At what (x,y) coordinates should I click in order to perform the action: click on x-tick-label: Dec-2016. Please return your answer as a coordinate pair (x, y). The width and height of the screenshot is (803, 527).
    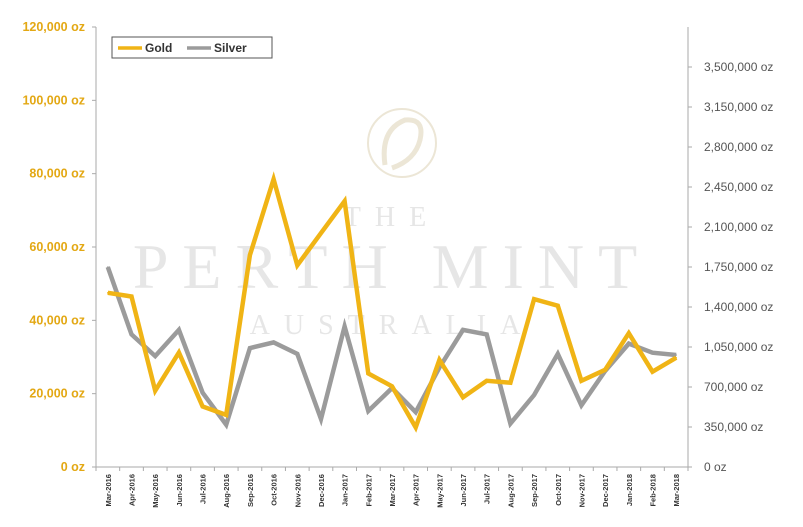
    Looking at the image, I should click on (321, 490).